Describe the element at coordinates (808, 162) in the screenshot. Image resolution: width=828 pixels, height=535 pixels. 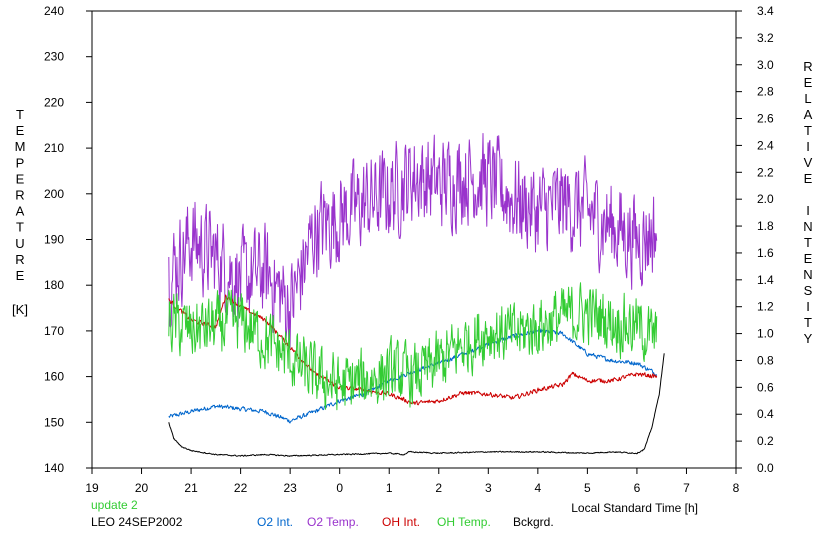
I see `y-right-title-letter: V` at that location.